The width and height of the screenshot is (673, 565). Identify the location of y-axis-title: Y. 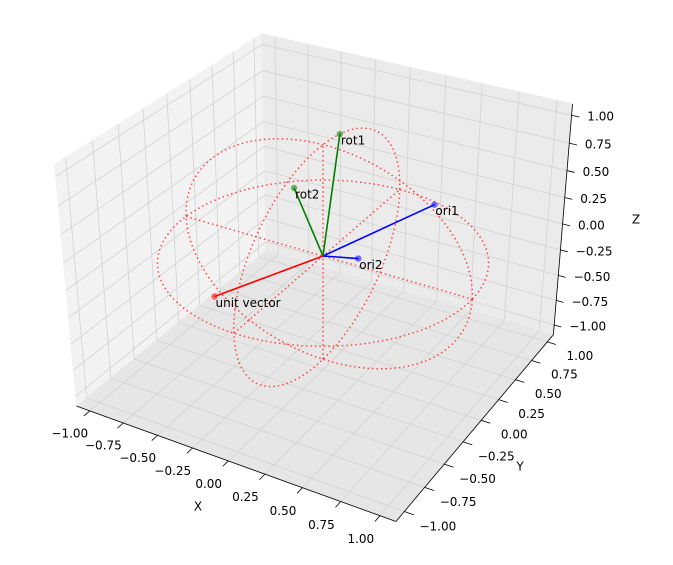
(519, 467).